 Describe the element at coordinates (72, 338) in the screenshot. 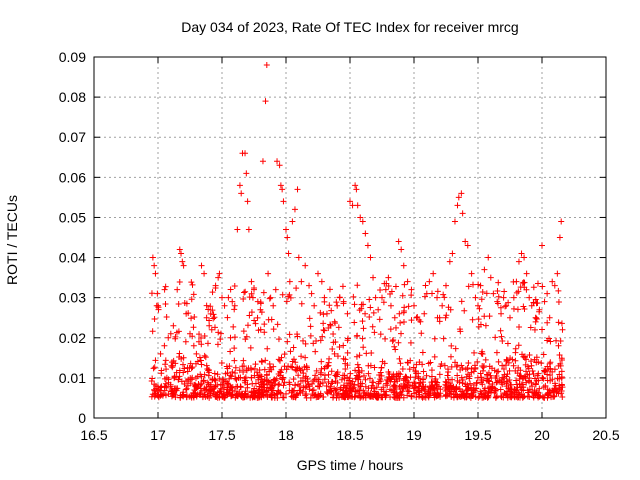

I see `y-tick-label: 0.02` at that location.